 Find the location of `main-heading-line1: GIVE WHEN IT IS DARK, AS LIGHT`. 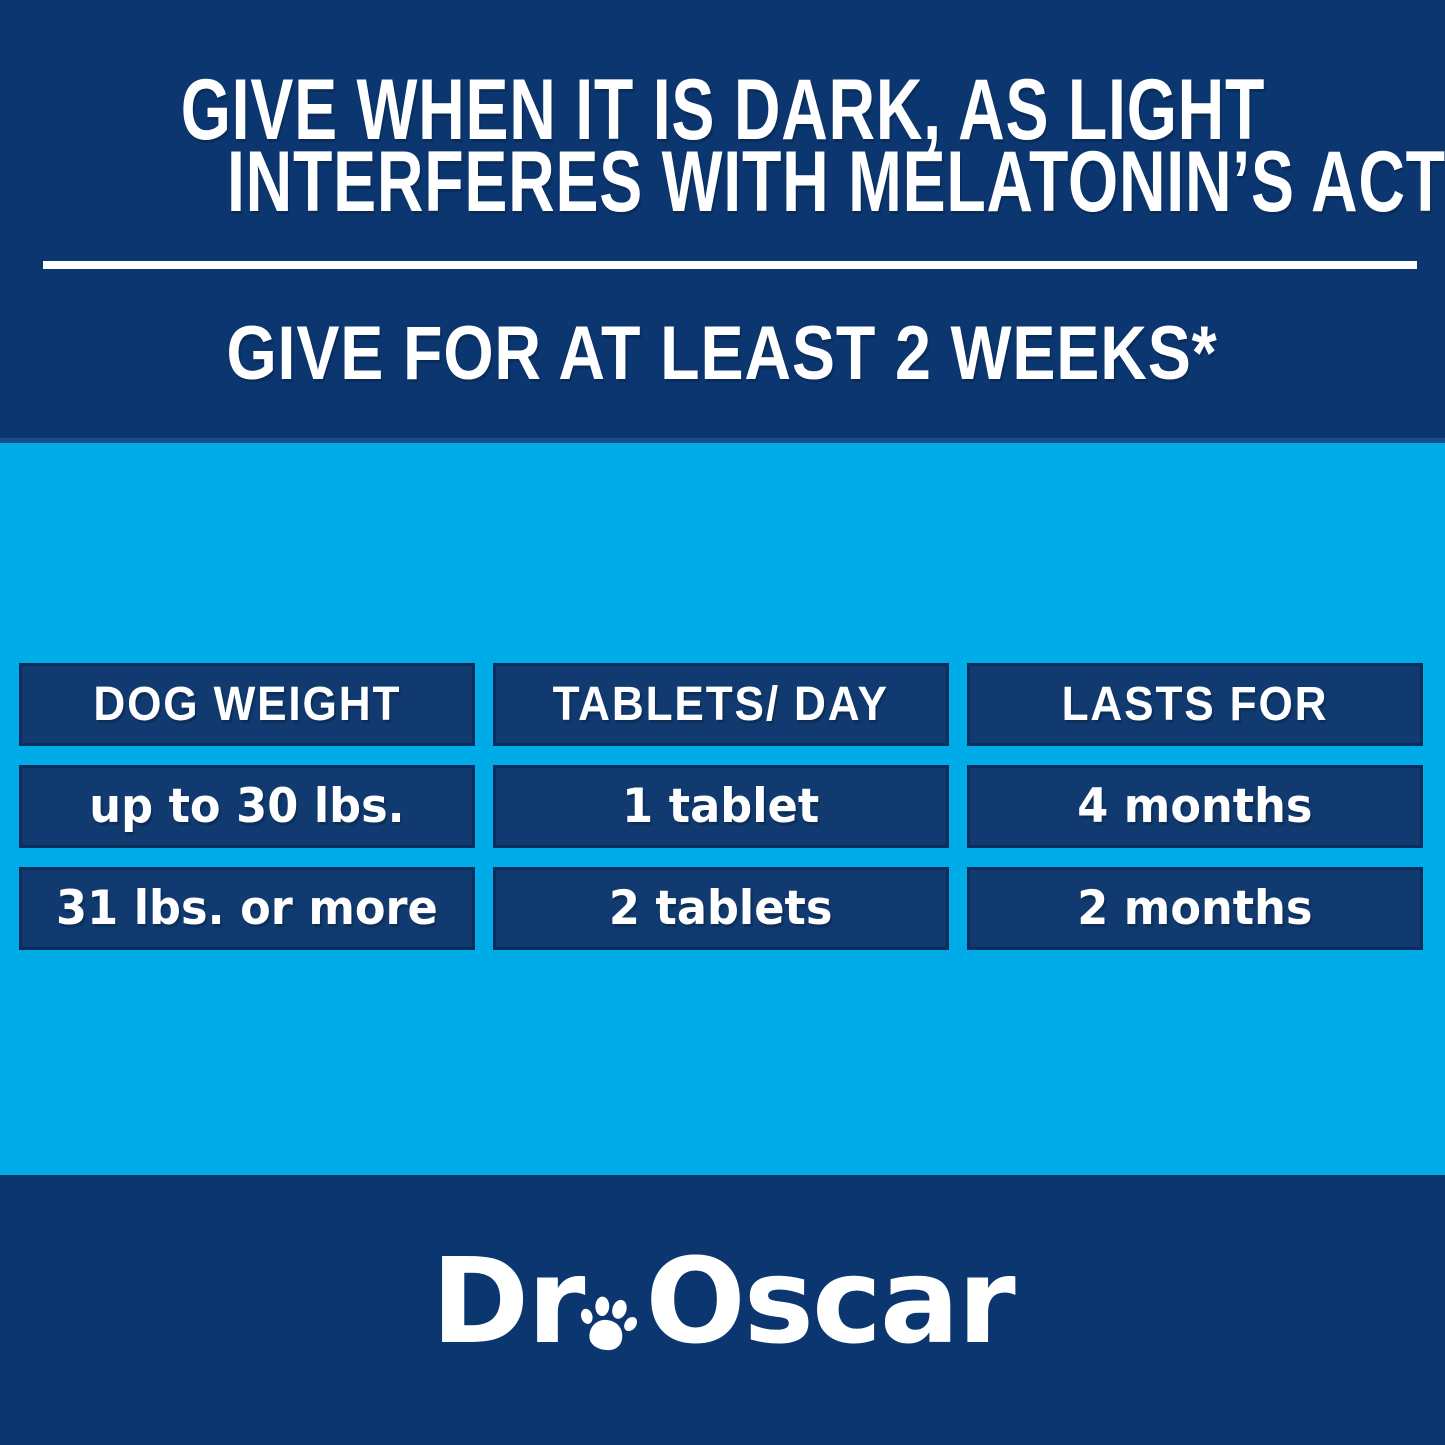

main-heading-line1: GIVE WHEN IT IS DARK, AS LIGHT is located at coordinates (723, 110).